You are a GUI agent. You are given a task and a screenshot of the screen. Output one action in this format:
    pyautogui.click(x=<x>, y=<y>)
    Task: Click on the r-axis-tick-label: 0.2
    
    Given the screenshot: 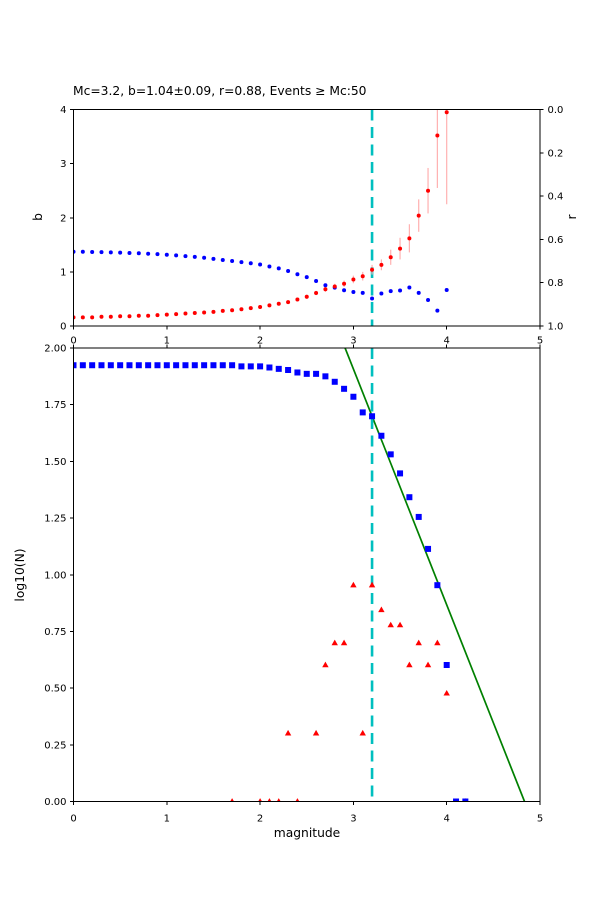 What is the action you would take?
    pyautogui.click(x=556, y=153)
    